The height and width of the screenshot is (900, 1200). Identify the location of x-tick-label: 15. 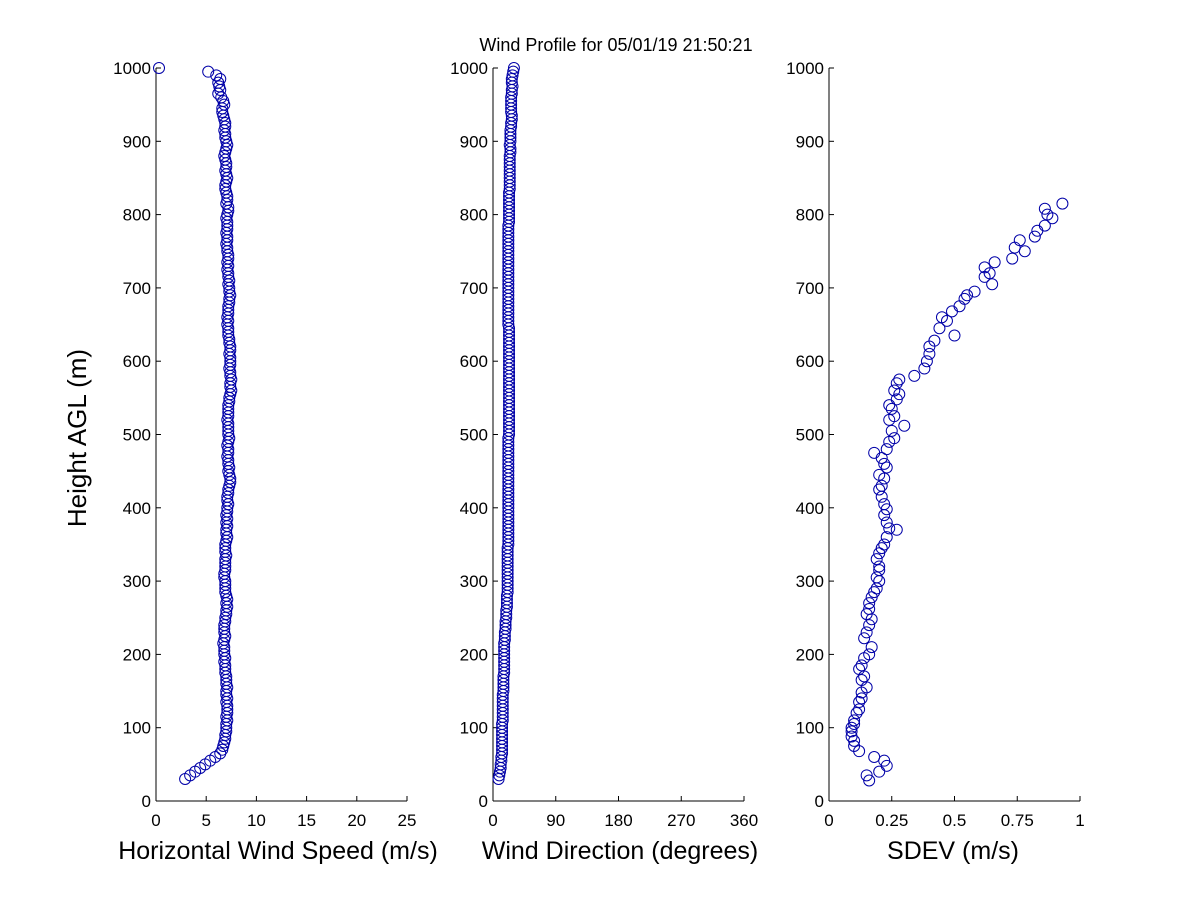
(306, 820).